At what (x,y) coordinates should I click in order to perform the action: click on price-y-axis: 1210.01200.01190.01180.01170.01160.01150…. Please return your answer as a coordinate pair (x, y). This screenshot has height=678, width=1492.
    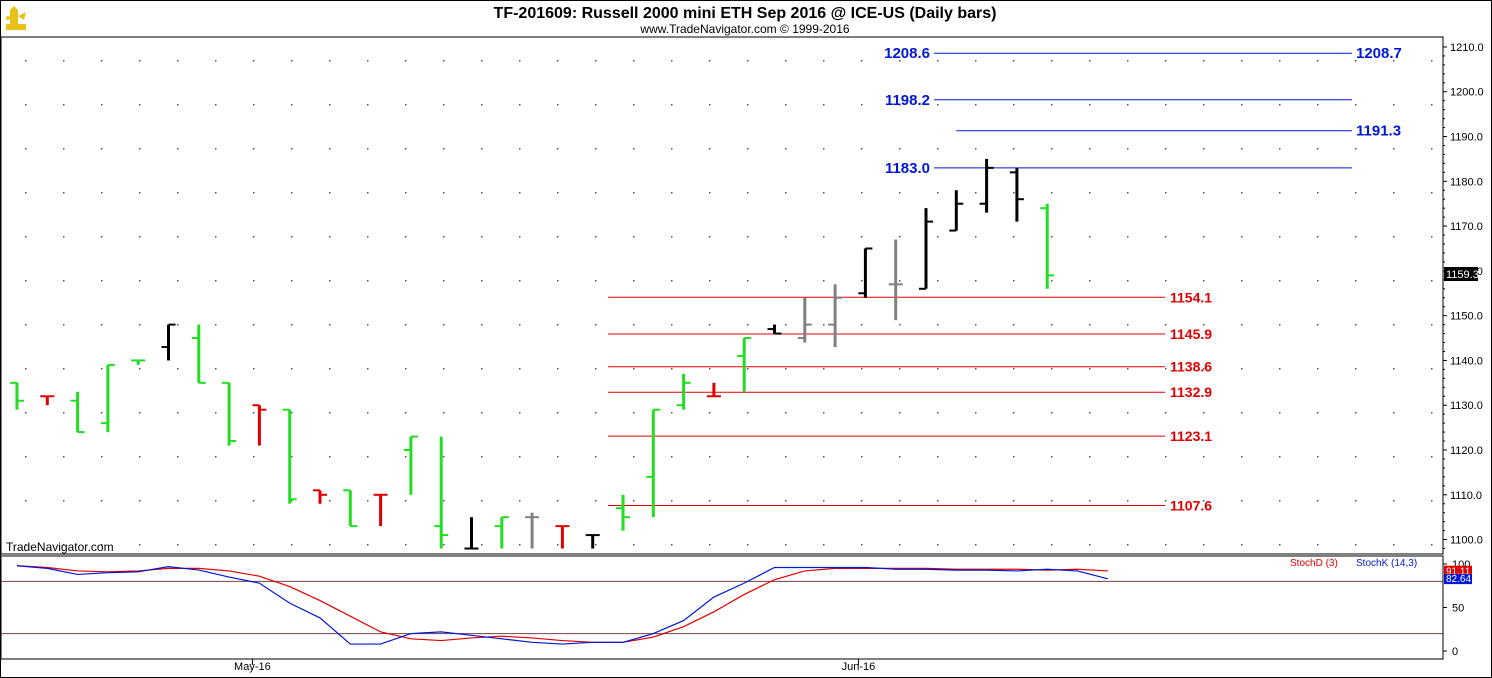
    Looking at the image, I should click on (1463, 295).